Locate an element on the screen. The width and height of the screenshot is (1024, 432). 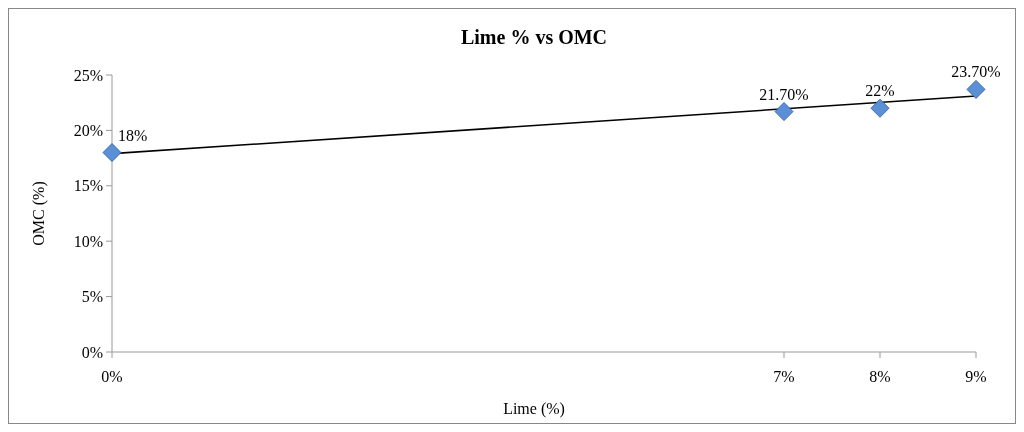
data-label: 21.70% is located at coordinates (784, 94).